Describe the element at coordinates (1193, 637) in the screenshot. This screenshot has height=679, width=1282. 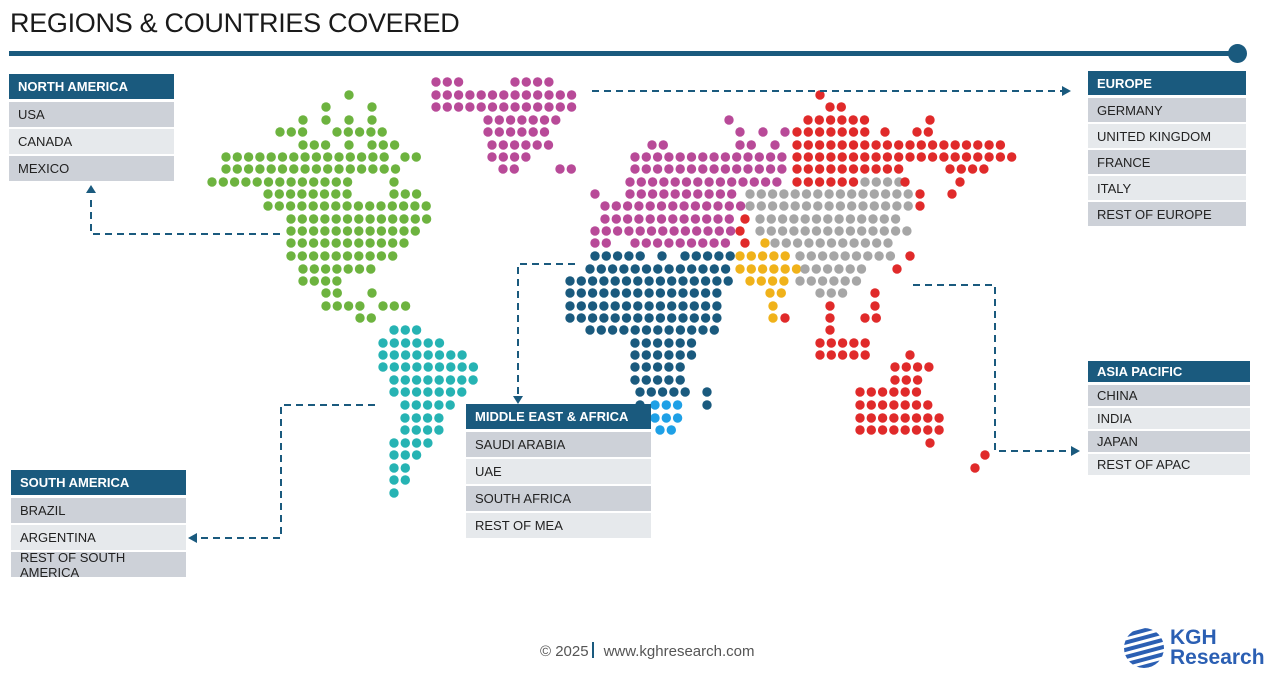
I see `logo-line-1: KGH` at that location.